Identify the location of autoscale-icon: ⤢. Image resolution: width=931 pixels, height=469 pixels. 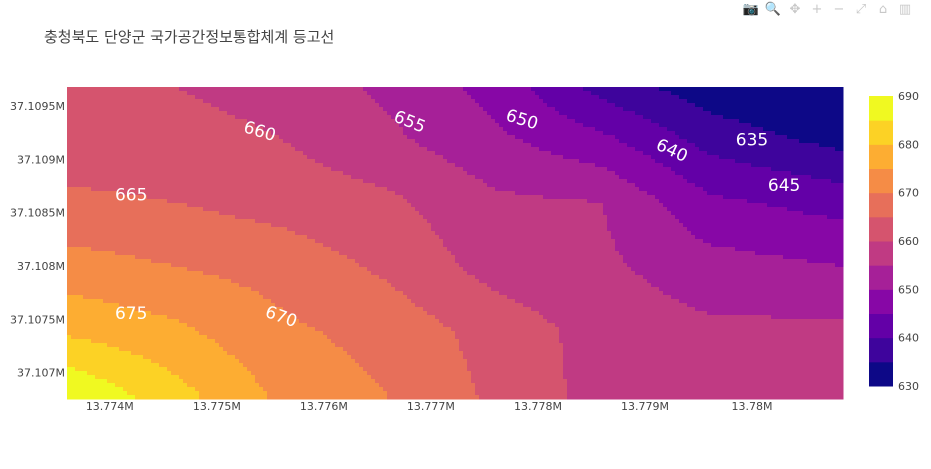
(861, 9).